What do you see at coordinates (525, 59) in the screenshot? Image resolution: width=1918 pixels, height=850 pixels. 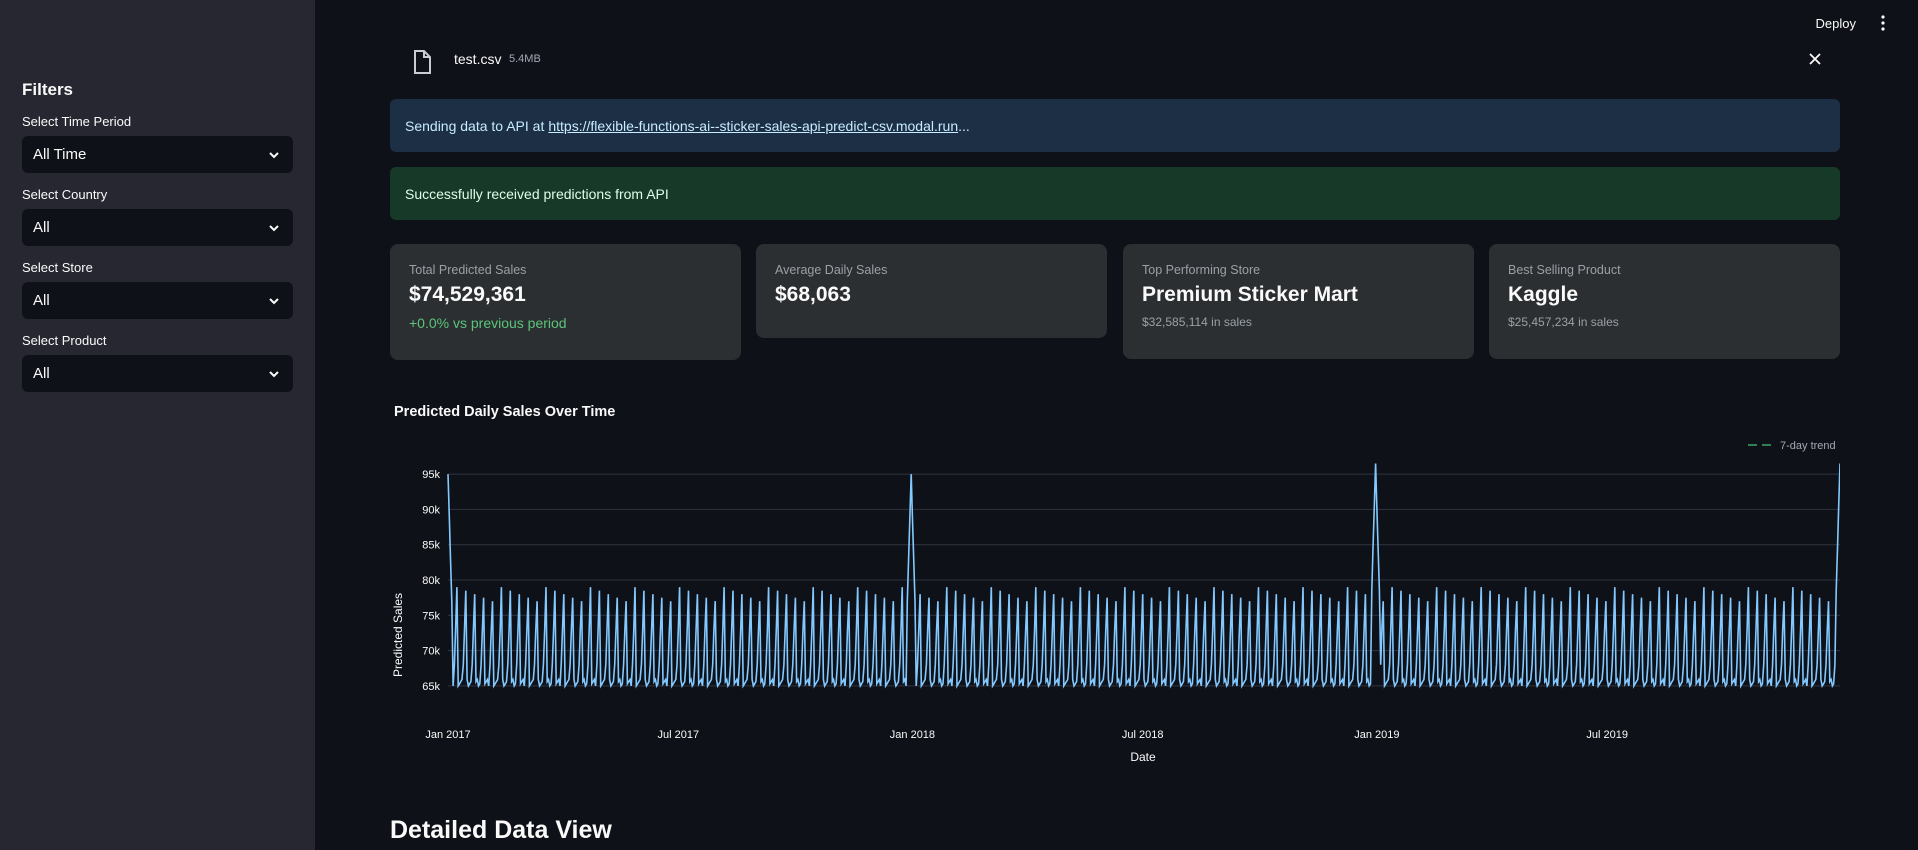 I see `file-size: 5.4MB` at bounding box center [525, 59].